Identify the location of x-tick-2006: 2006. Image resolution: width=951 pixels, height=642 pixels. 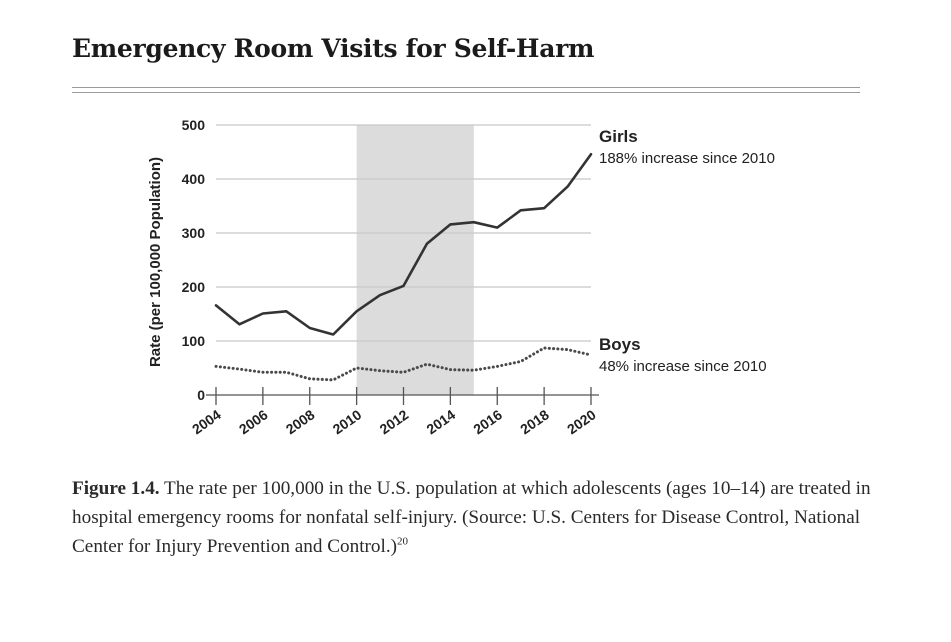
(253, 421).